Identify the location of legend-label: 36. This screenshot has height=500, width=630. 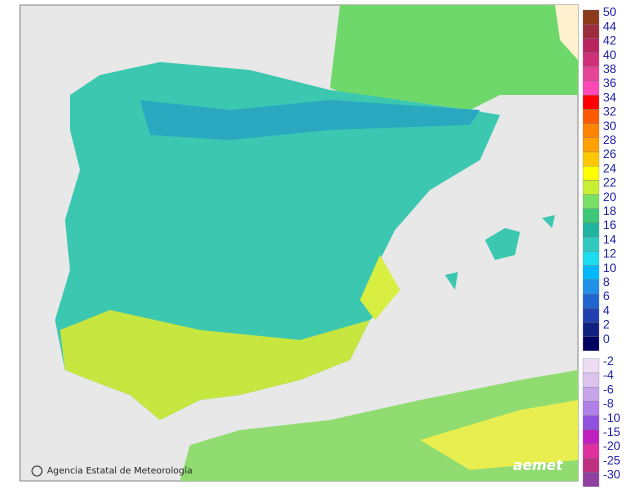
(610, 83).